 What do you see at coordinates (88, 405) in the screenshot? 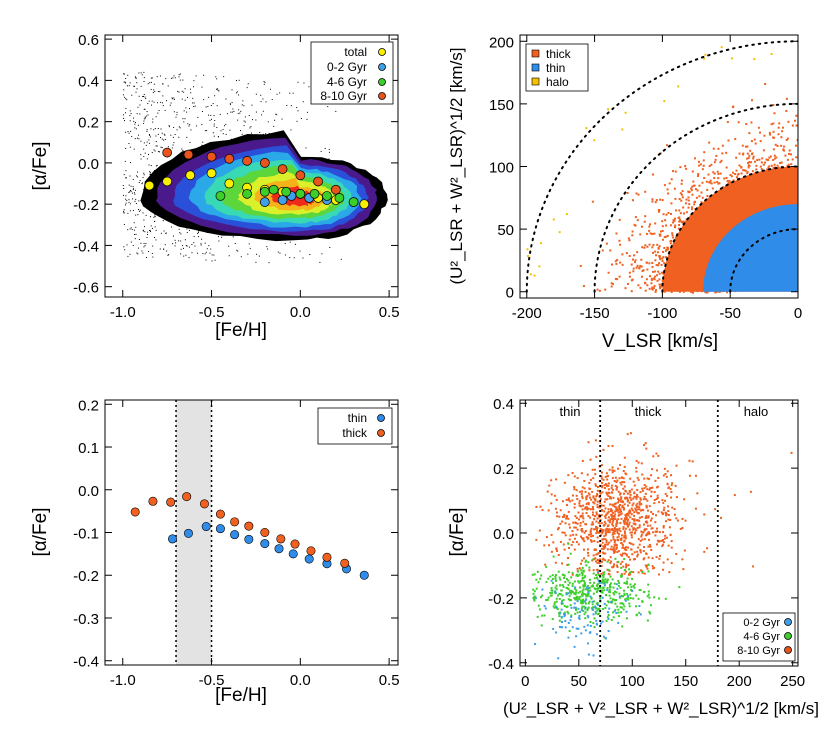
I see `y-tick-label: 0.2` at bounding box center [88, 405].